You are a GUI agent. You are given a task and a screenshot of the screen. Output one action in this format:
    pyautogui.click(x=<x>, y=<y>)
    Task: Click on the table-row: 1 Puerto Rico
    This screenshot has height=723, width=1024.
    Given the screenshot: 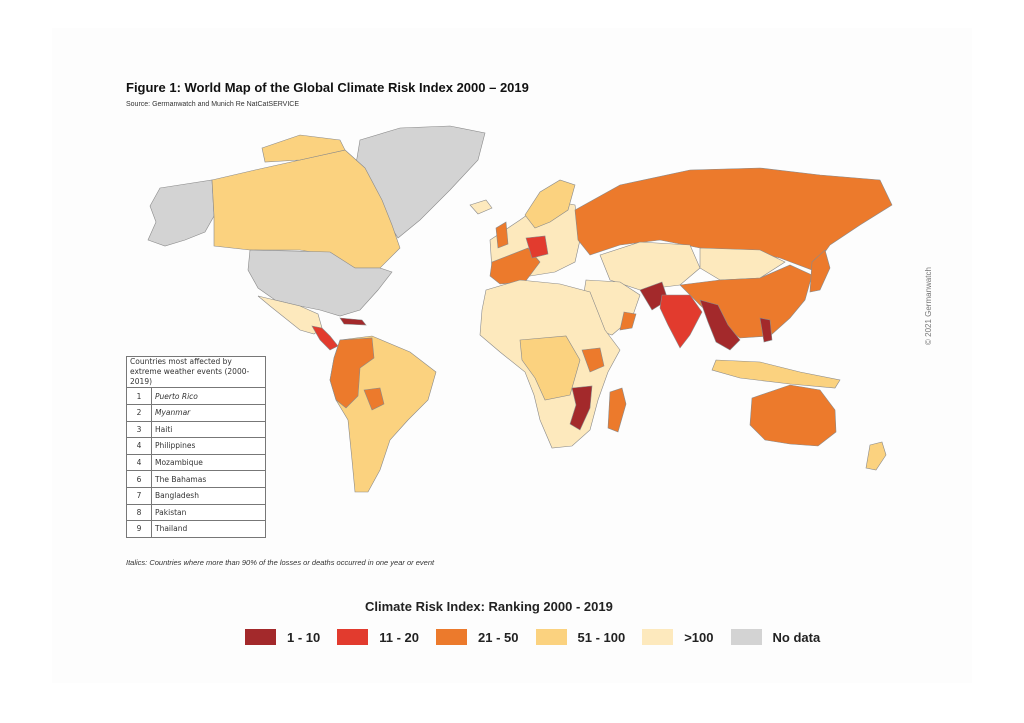 What is the action you would take?
    pyautogui.click(x=196, y=396)
    